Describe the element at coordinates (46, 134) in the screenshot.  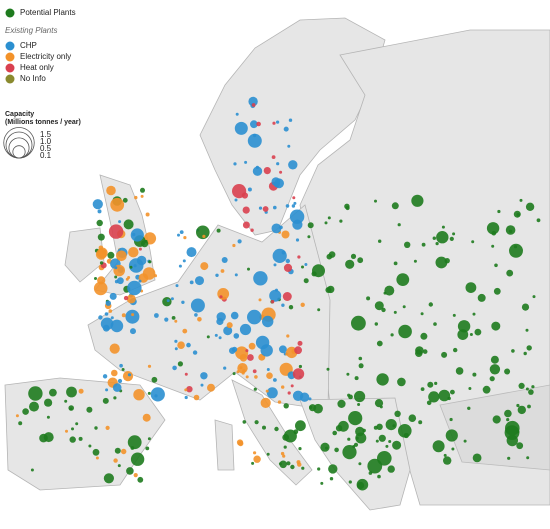
I see `size-label: 1.5` at that location.